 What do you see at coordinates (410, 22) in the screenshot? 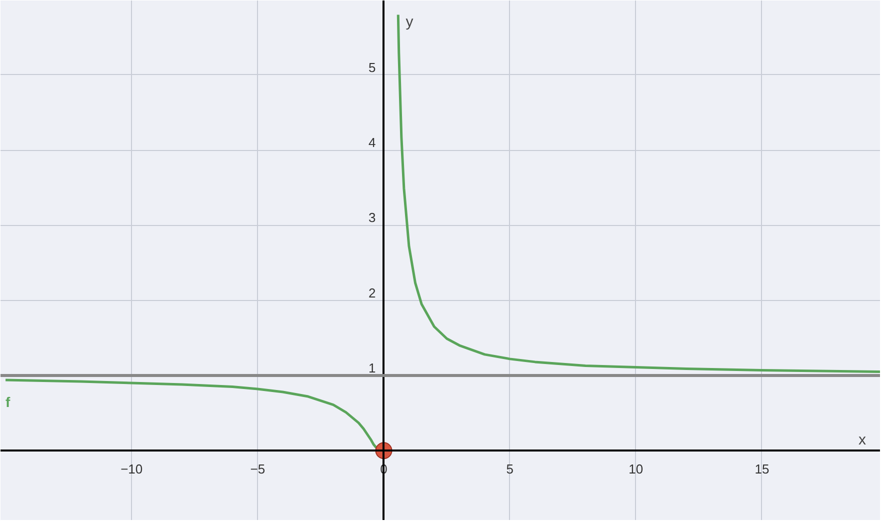
I see `y-axis-title: y` at bounding box center [410, 22].